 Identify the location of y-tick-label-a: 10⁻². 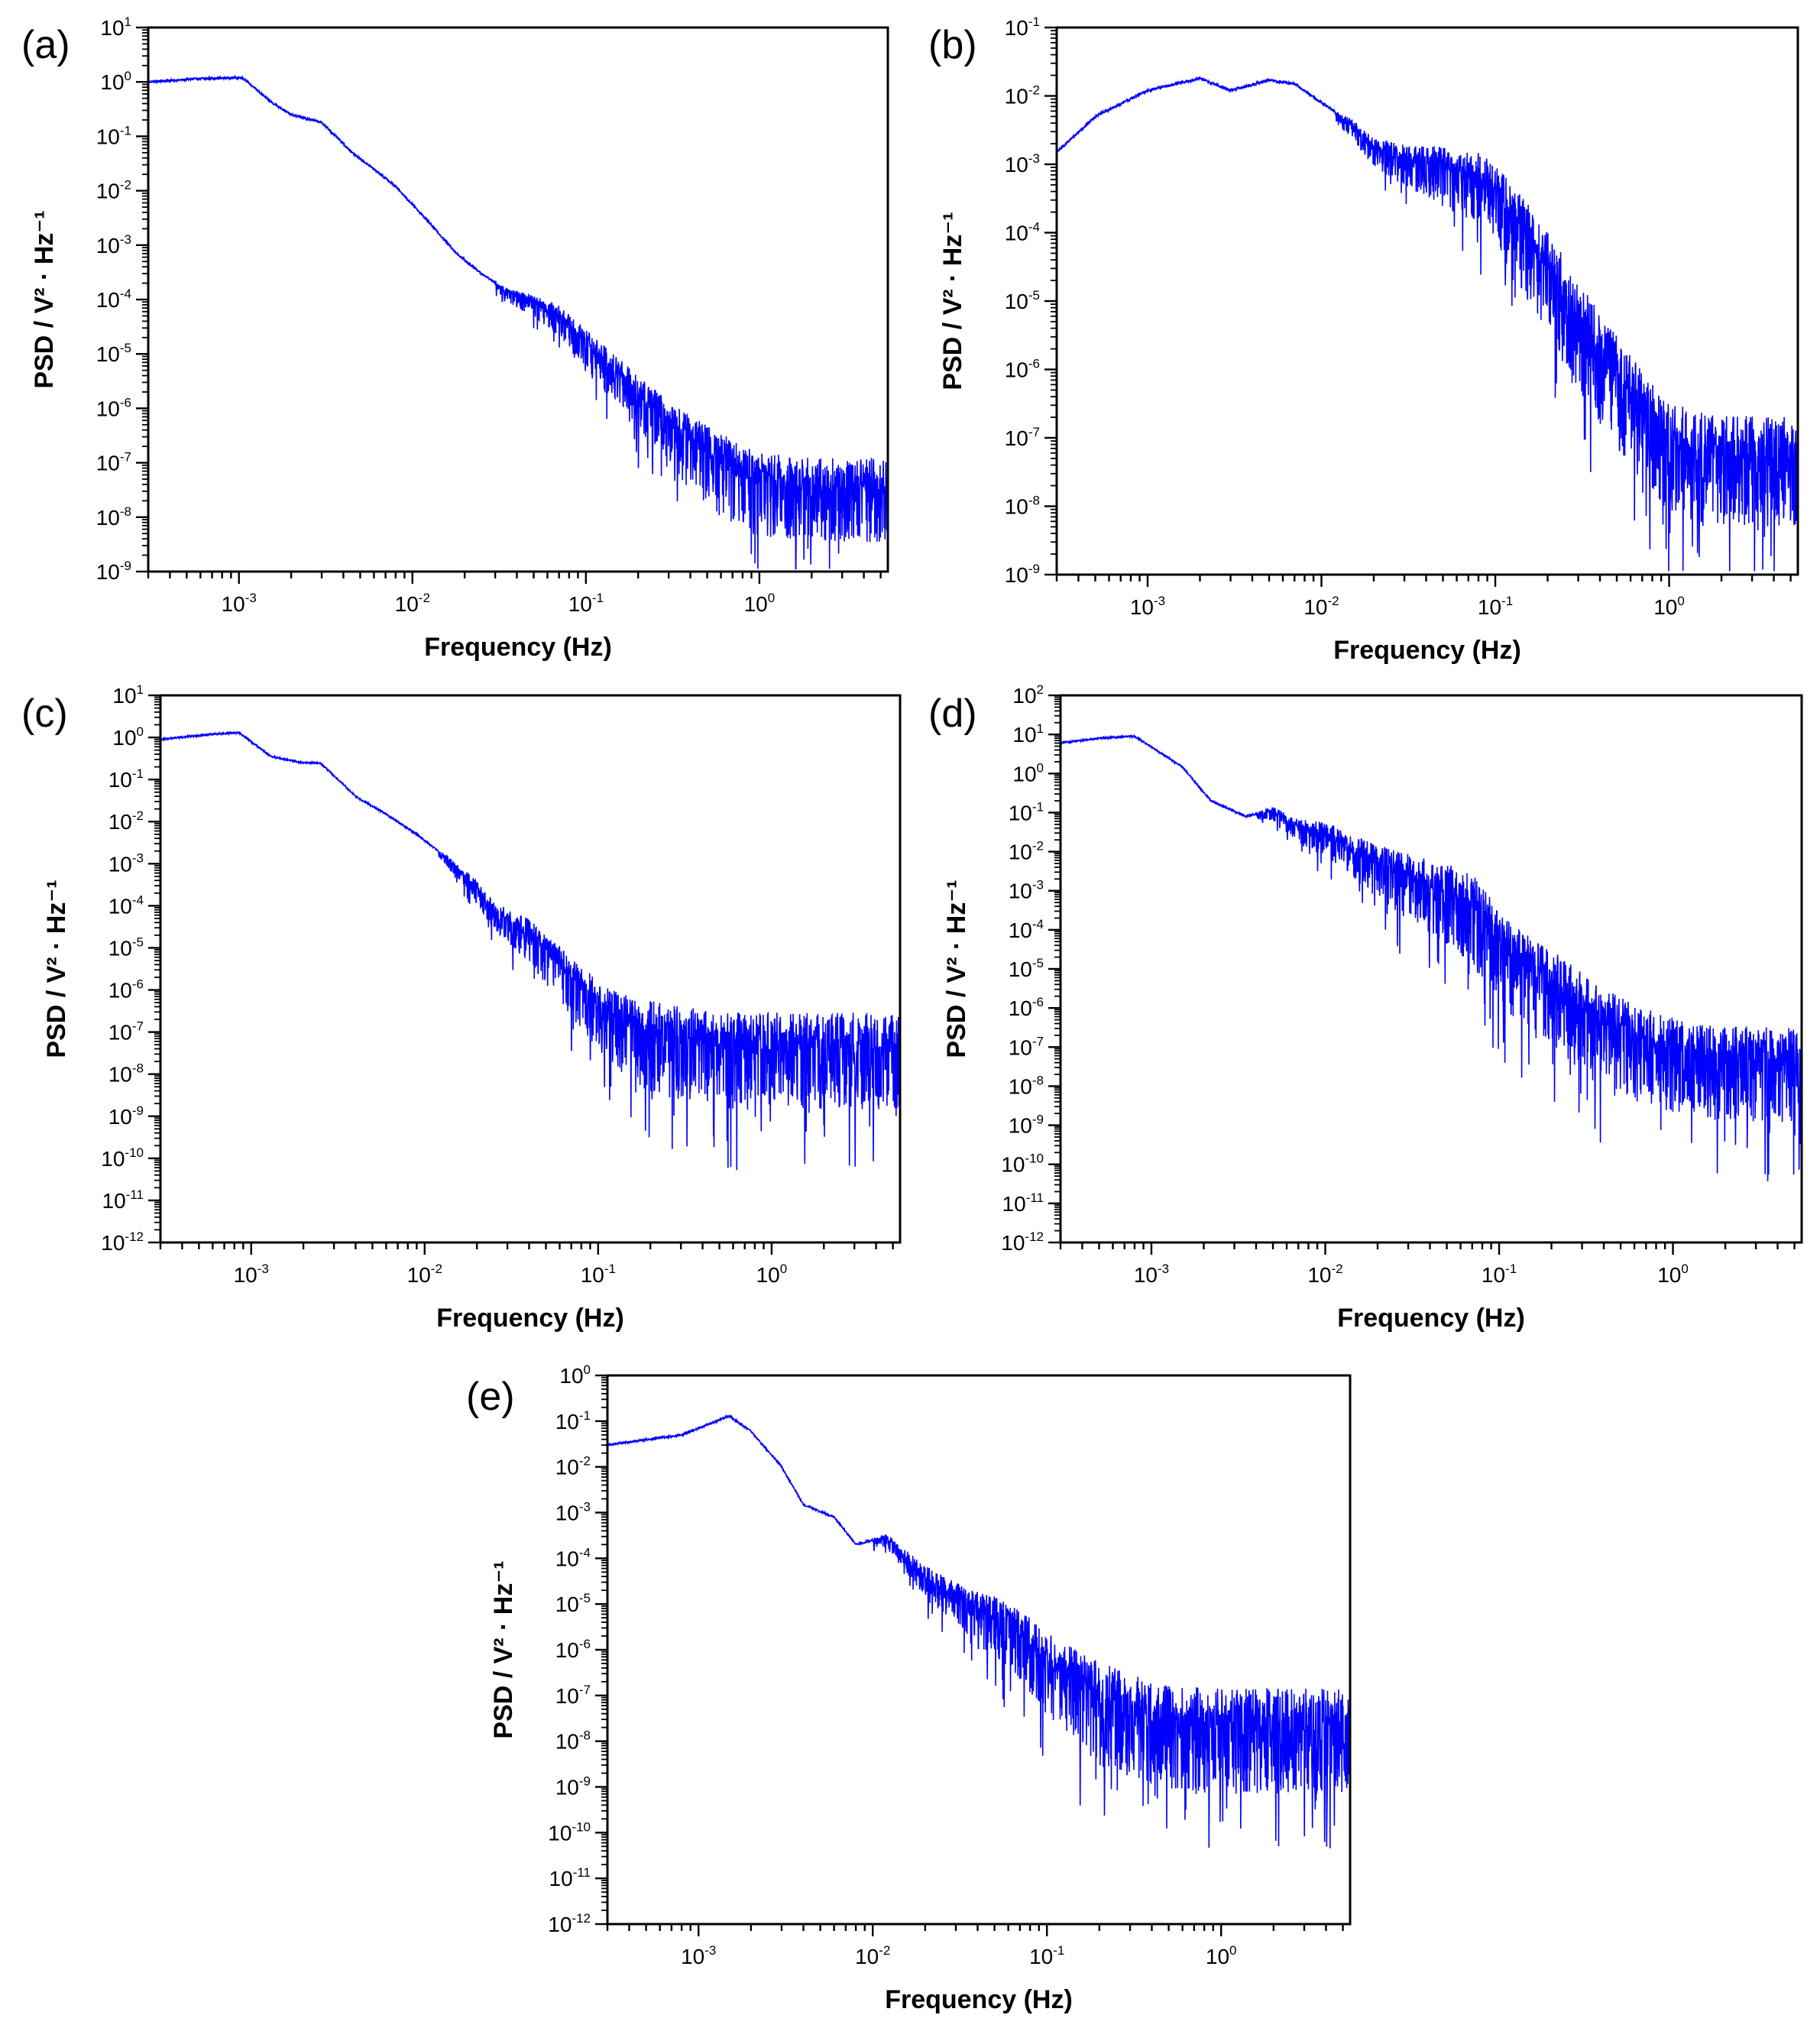
(114, 190).